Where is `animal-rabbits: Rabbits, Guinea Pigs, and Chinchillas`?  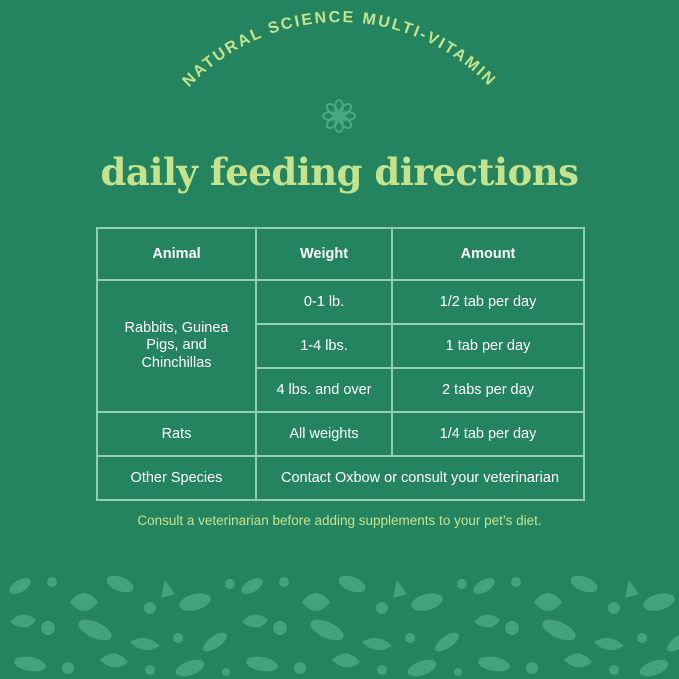
animal-rabbits: Rabbits, Guinea Pigs, and Chinchillas is located at coordinates (176, 345).